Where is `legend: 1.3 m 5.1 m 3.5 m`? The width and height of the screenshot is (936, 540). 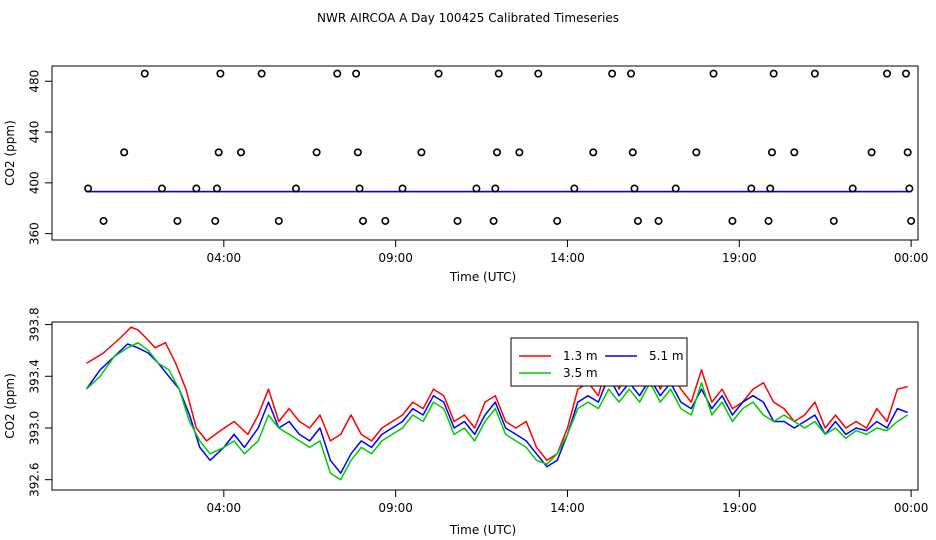 legend: 1.3 m 5.1 m 3.5 m is located at coordinates (599, 362).